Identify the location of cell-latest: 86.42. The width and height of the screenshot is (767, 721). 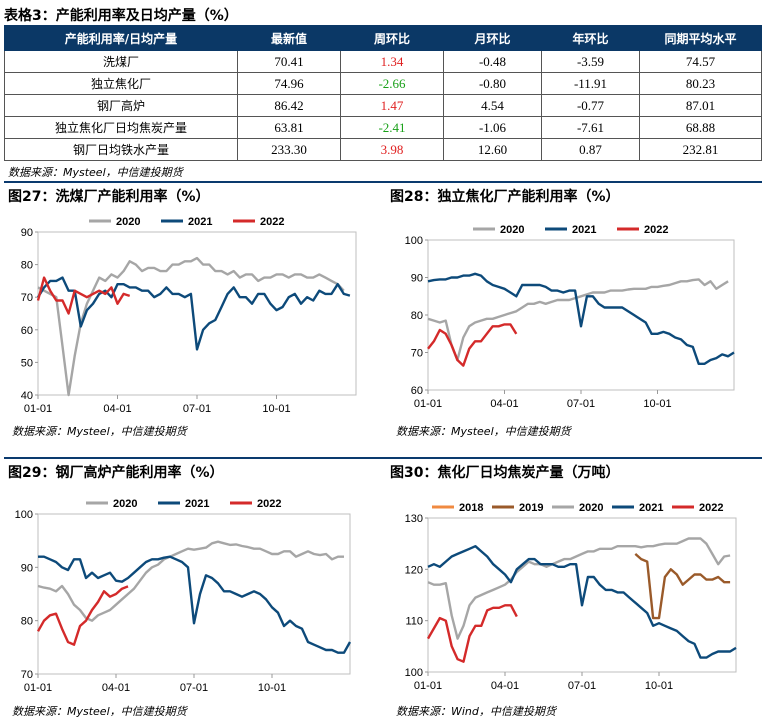
(289, 105).